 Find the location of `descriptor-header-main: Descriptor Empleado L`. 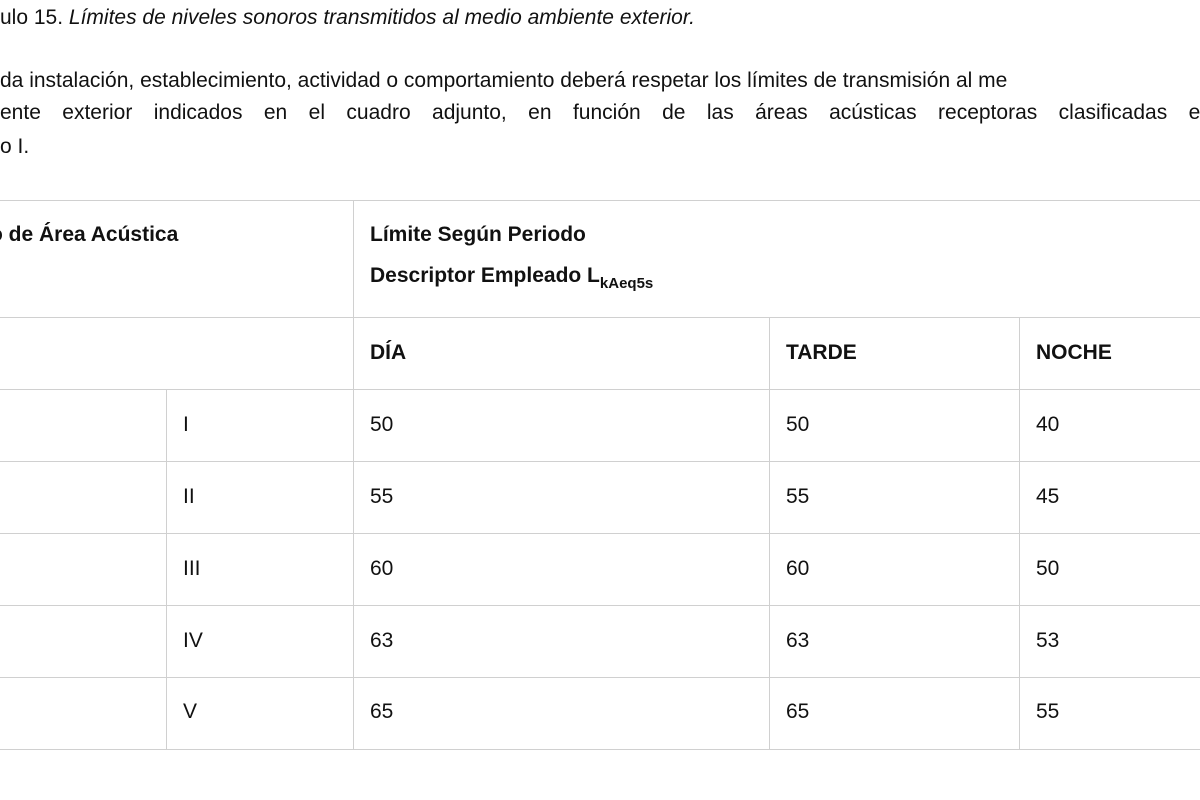

descriptor-header-main: Descriptor Empleado L is located at coordinates (485, 275).